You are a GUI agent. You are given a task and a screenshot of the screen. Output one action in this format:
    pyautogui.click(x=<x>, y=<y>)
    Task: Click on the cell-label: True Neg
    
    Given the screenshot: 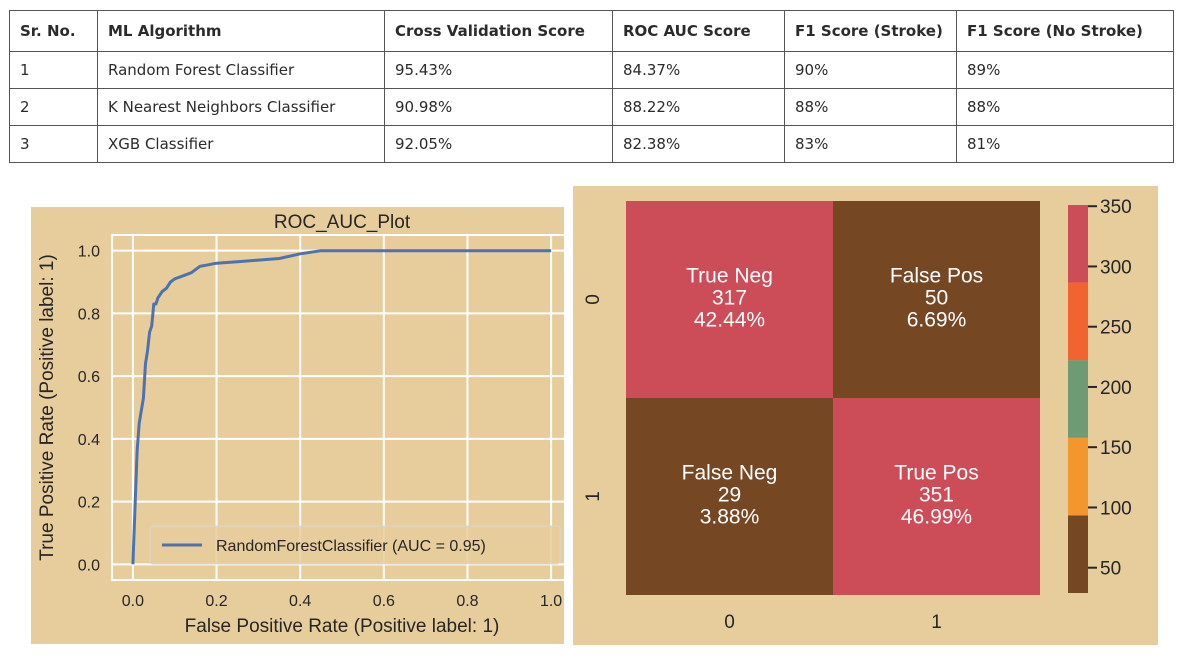 What is the action you would take?
    pyautogui.click(x=729, y=276)
    